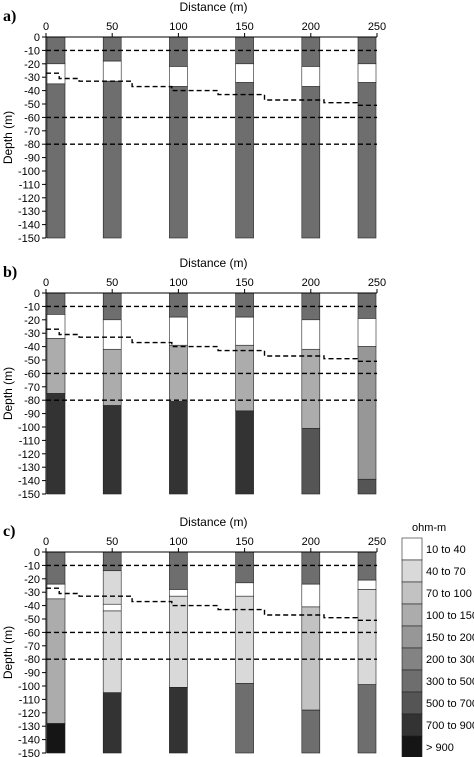 The height and width of the screenshot is (757, 474). What do you see at coordinates (450, 704) in the screenshot?
I see `legend-label: 500 to 700` at bounding box center [450, 704].